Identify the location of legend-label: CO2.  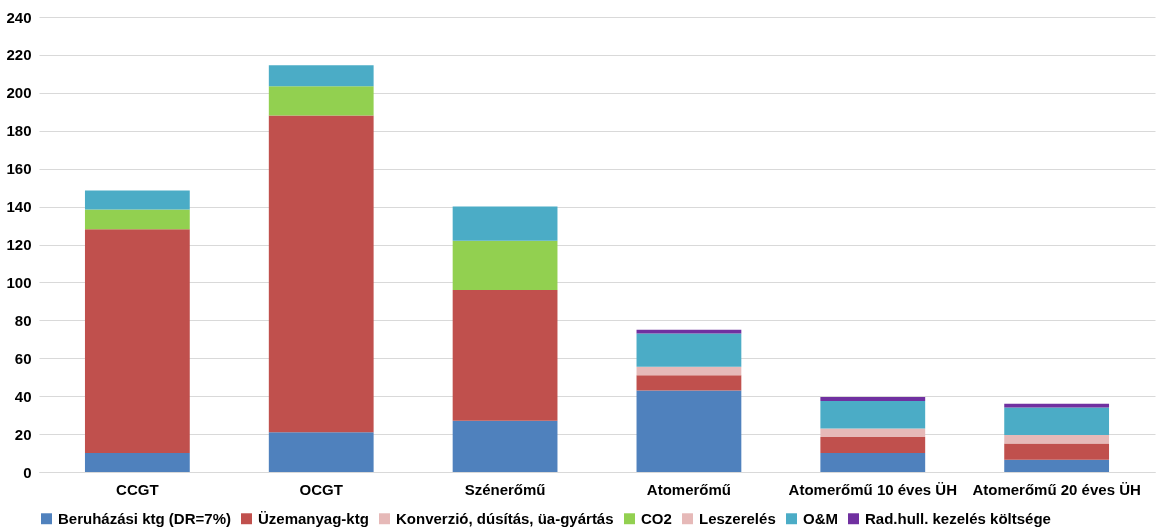
(656, 518).